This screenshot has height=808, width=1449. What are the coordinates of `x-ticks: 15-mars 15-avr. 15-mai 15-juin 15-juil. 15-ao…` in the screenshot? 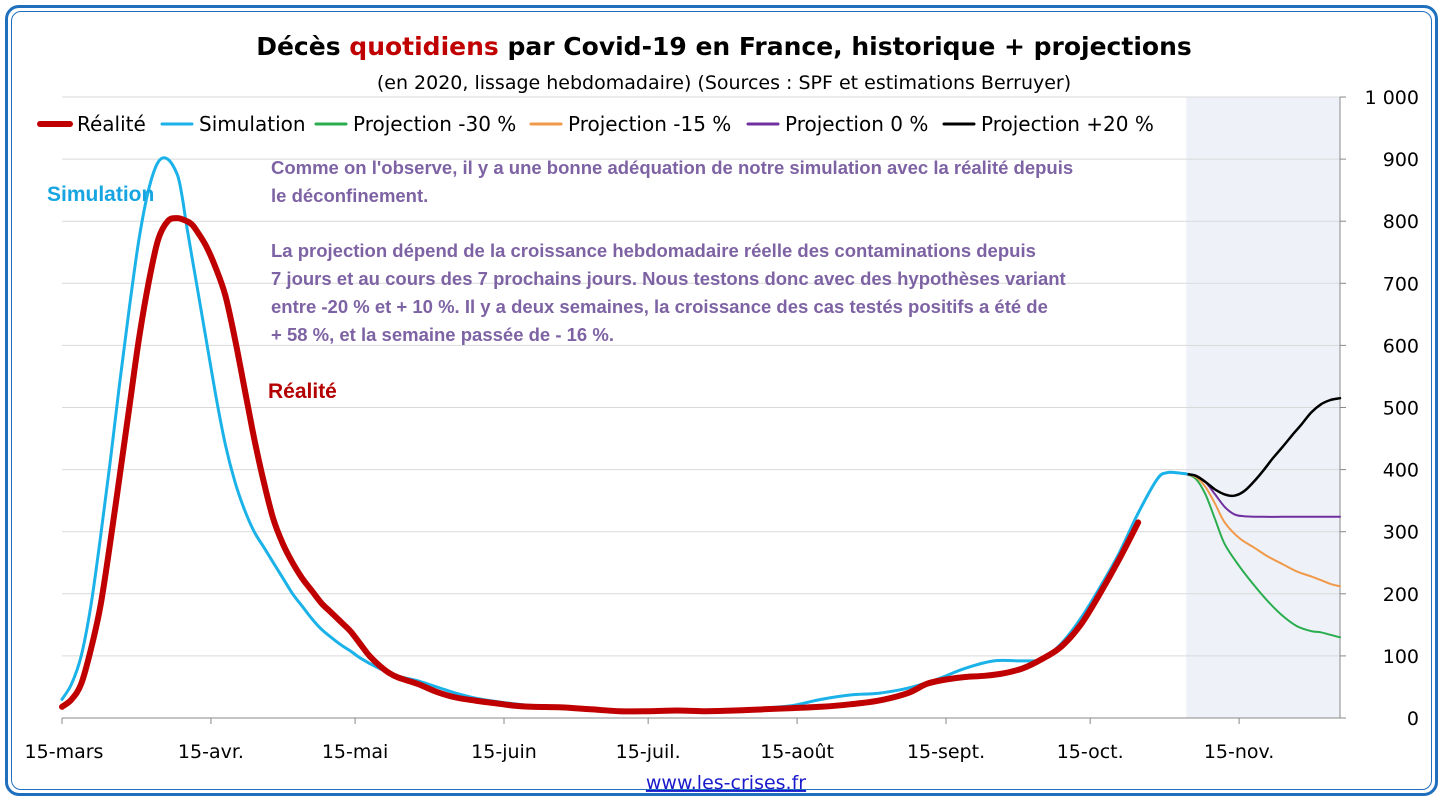 It's located at (650, 740).